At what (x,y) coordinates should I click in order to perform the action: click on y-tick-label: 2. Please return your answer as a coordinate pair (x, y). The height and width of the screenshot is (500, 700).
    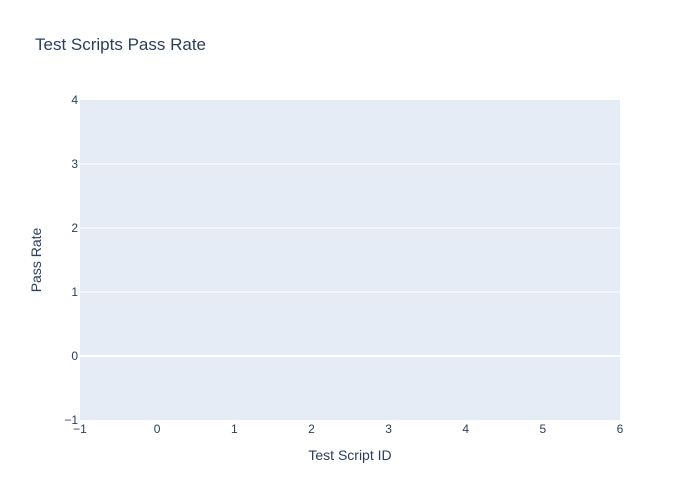
    Looking at the image, I should click on (74, 228).